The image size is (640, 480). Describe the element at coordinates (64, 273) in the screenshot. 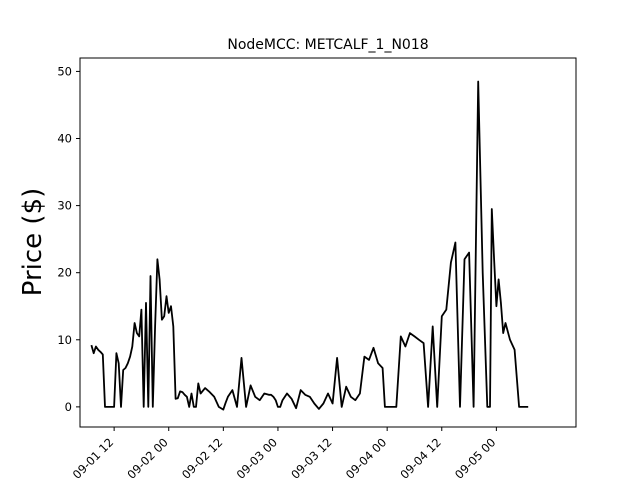

I see `y-tick-label: 20` at that location.